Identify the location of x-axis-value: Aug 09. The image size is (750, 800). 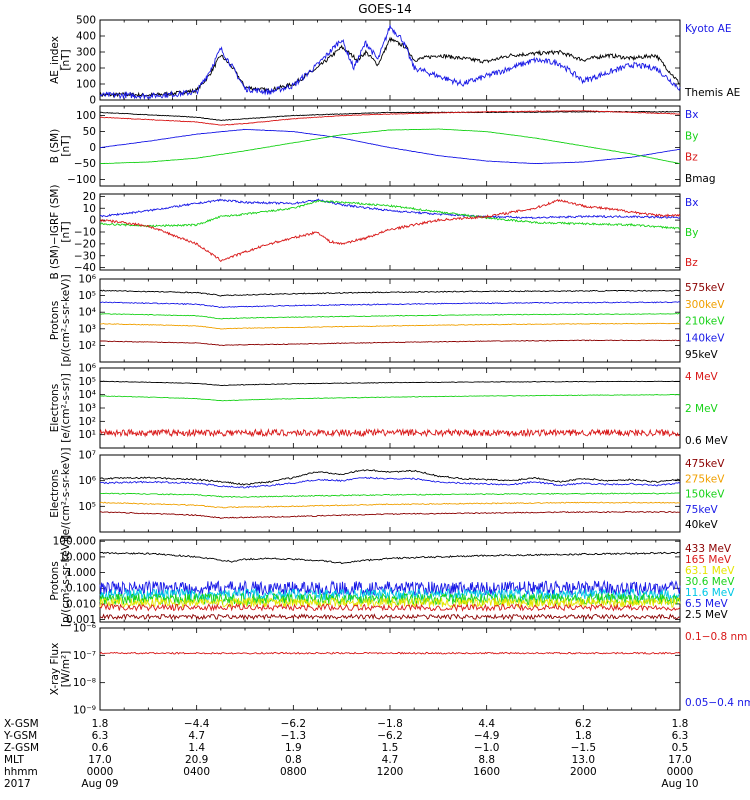
(99, 784).